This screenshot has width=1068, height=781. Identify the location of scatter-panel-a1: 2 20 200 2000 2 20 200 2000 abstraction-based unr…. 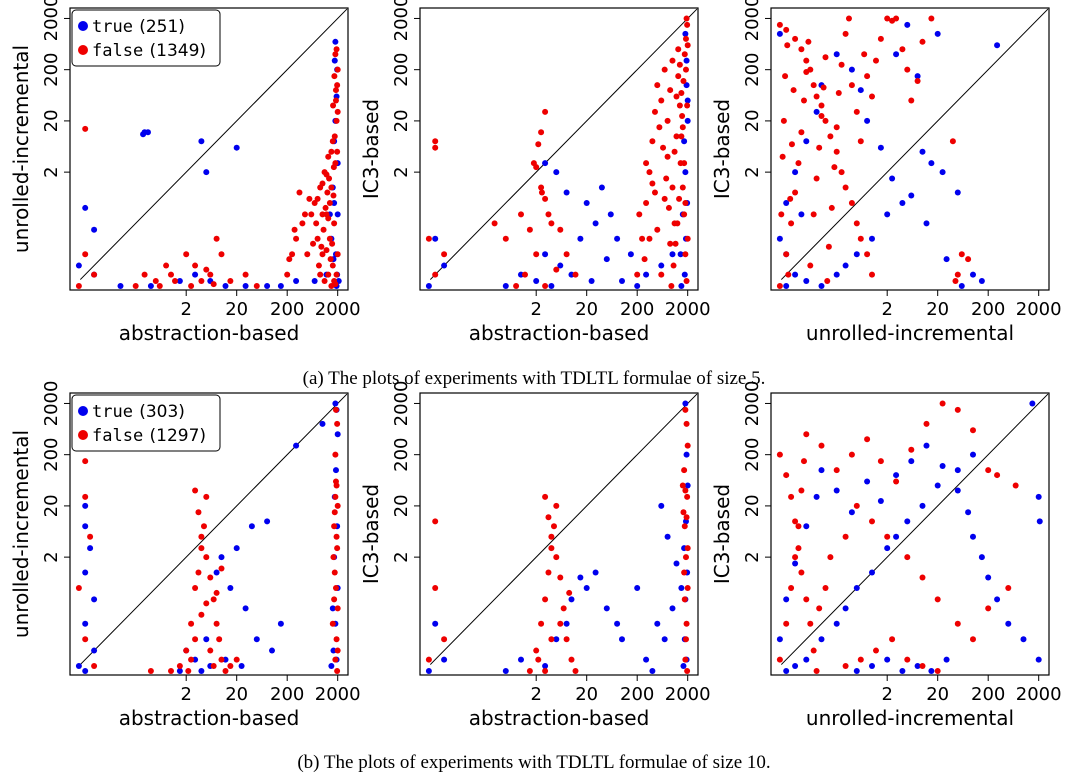
(185, 172).